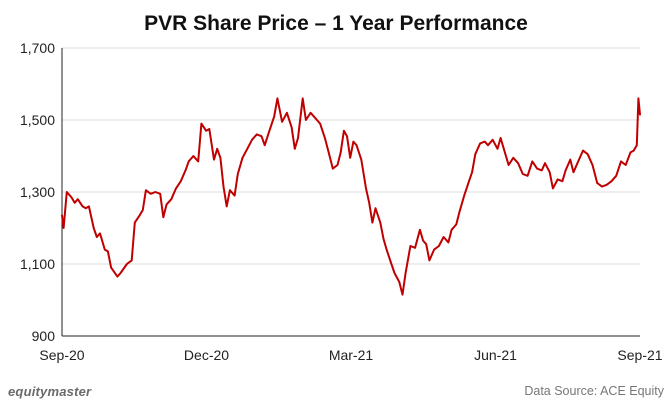 The image size is (672, 408). Describe the element at coordinates (336, 23) in the screenshot. I see `chart-title: PVR Share Price – 1 Year Performance` at that location.